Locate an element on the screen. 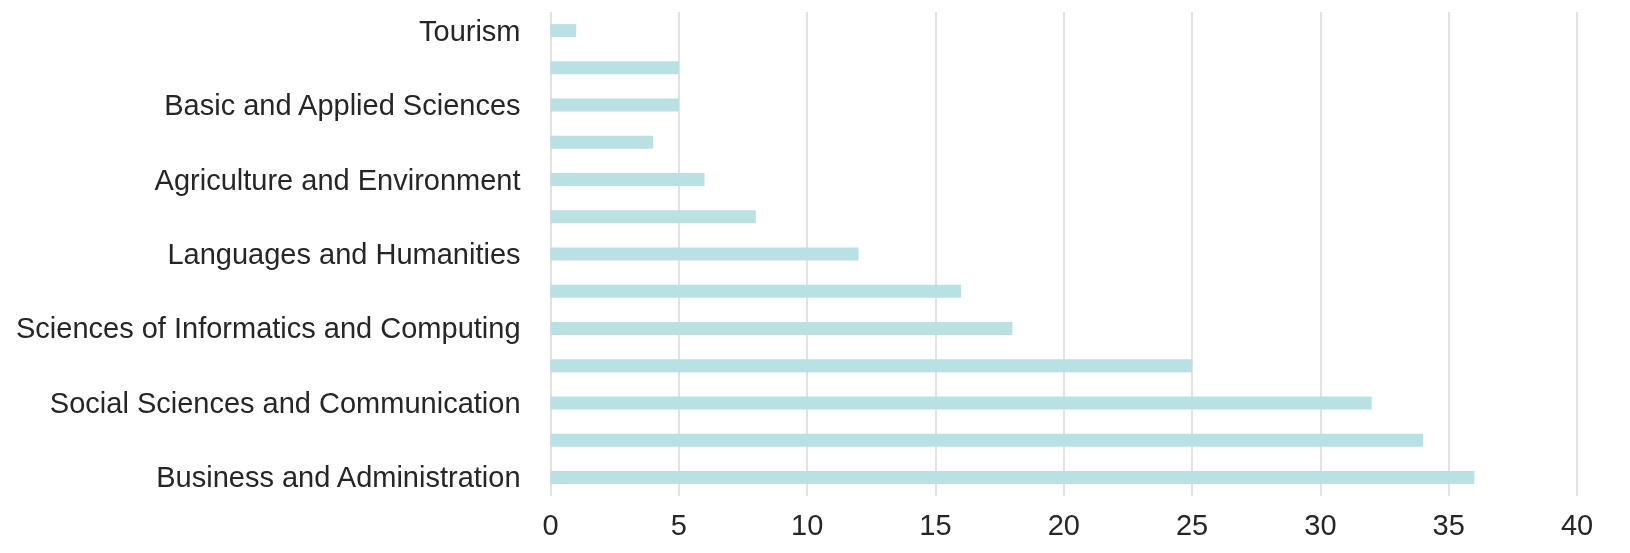  y-tick-label: Social Sciences and Communication is located at coordinates (285, 402).